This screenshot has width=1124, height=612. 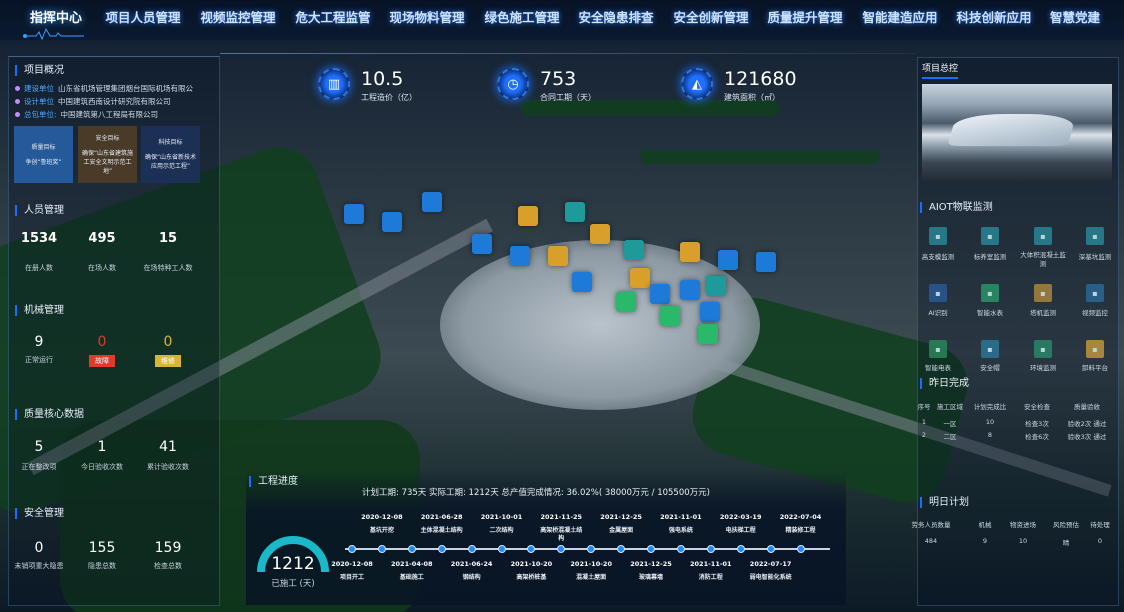 I want to click on milestone-name: 项目开工, so click(x=351, y=577).